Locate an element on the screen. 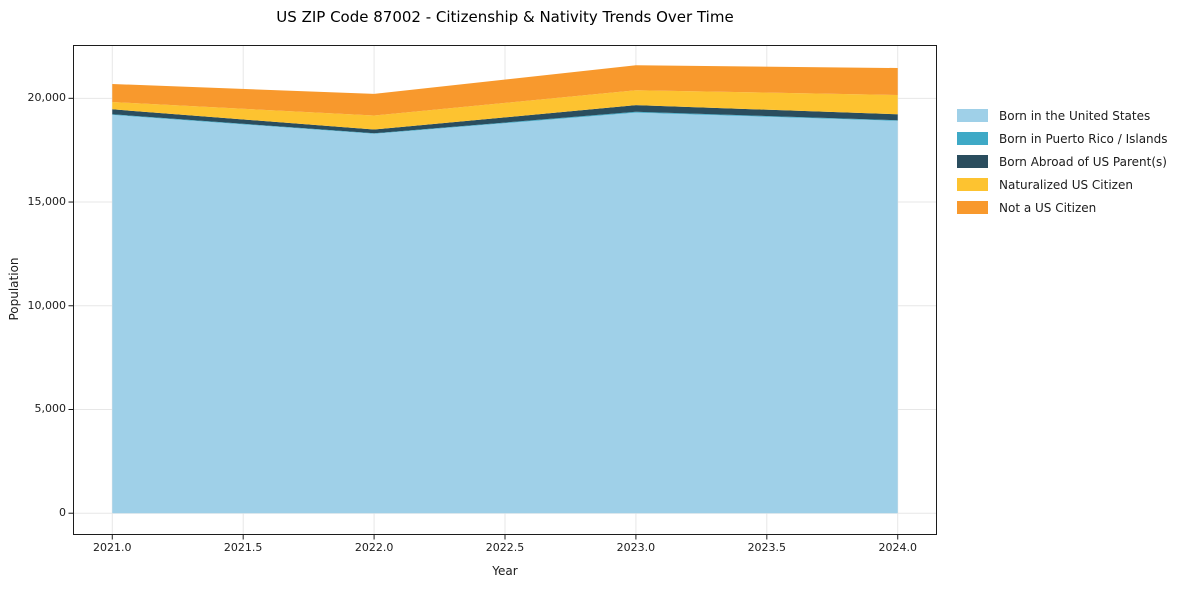 This screenshot has height=590, width=1189. legend-item-3: Naturalized US Citizen is located at coordinates (1062, 184).